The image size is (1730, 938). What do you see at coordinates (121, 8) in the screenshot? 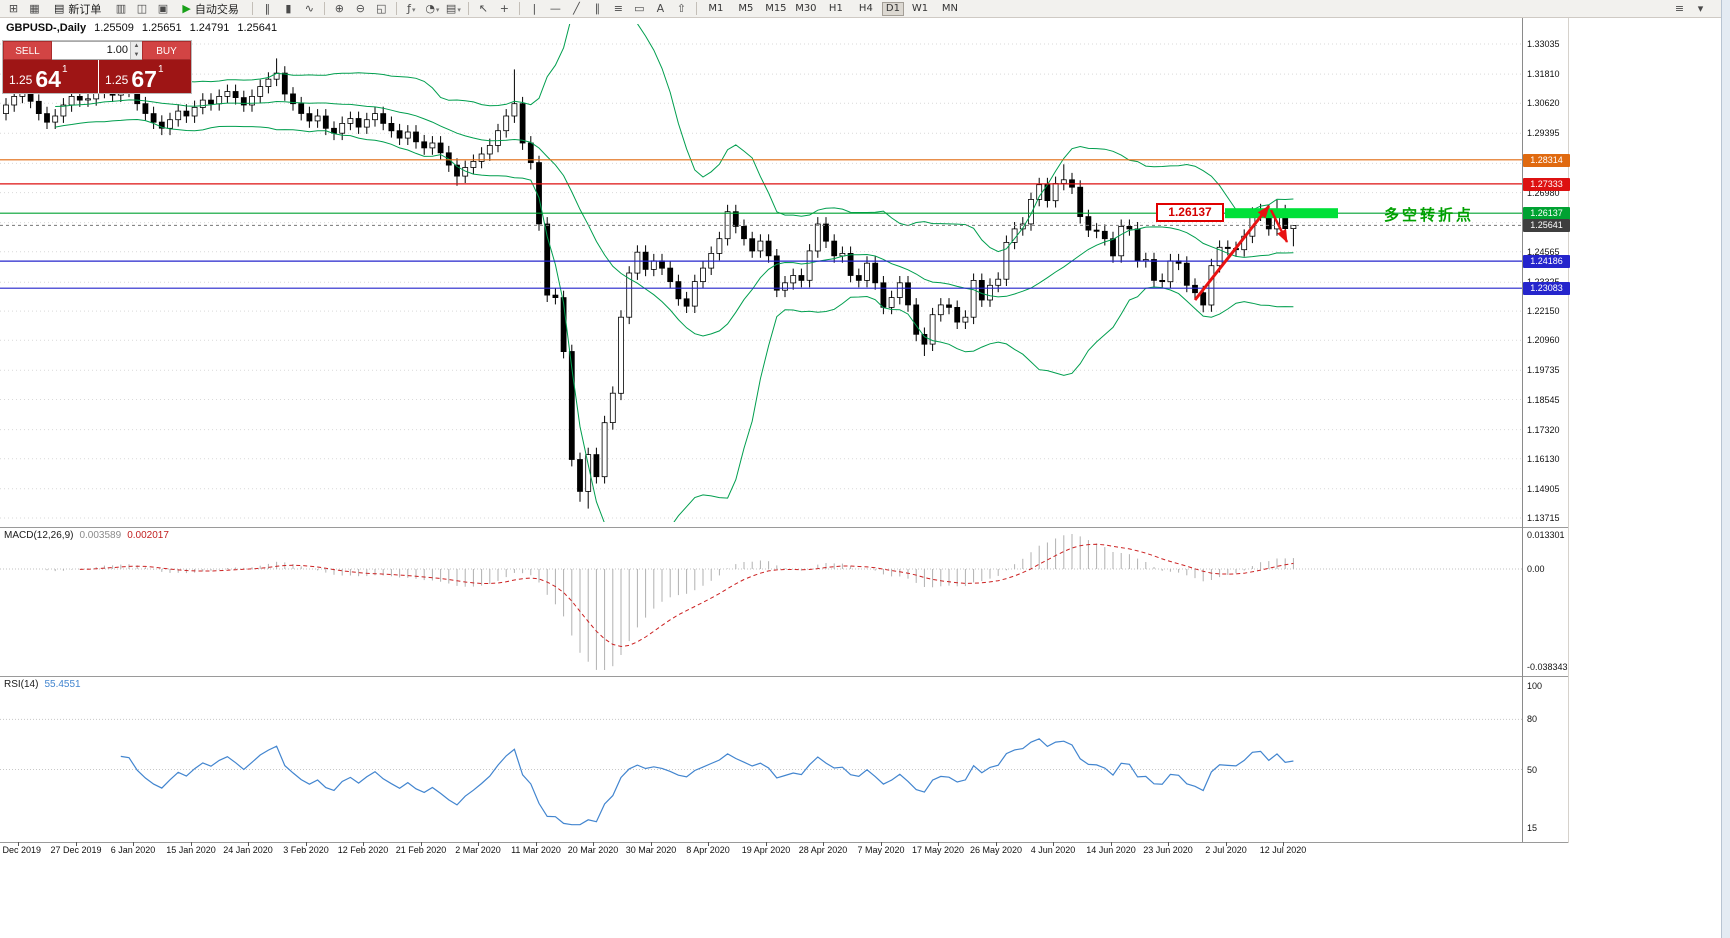
I see `market-watch-icon: ▥` at bounding box center [121, 8].